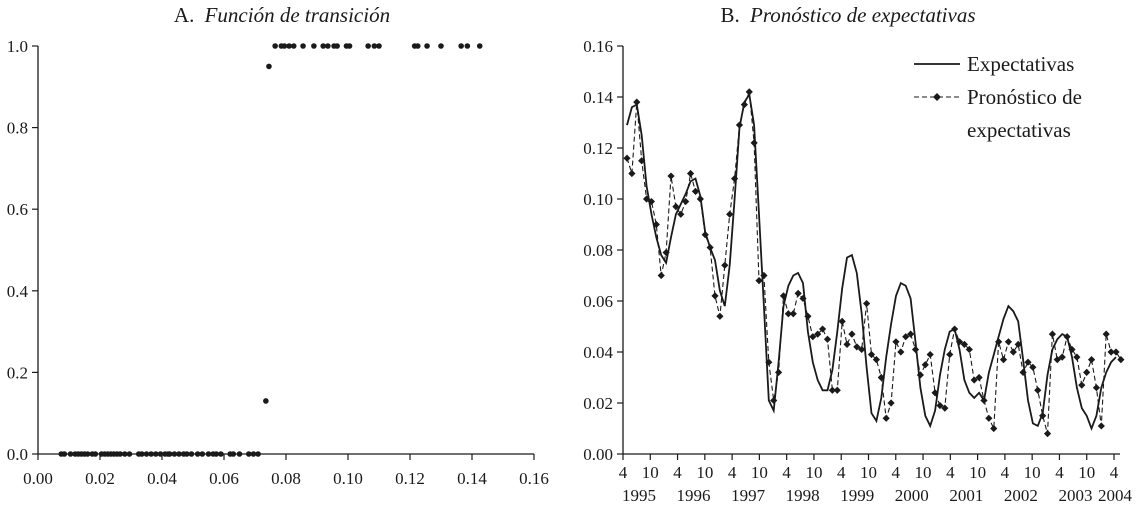 The height and width of the screenshot is (511, 1138). I want to click on chart-a-y-tick-label: 0.4, so click(18, 291).